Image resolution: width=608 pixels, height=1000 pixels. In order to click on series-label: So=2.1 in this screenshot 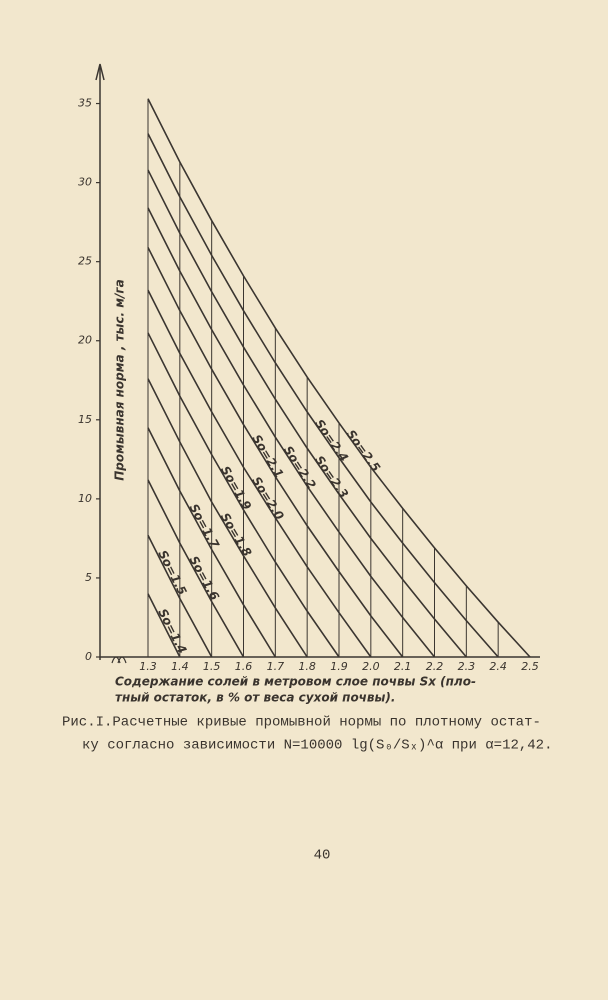, I will do `click(267, 456)`.